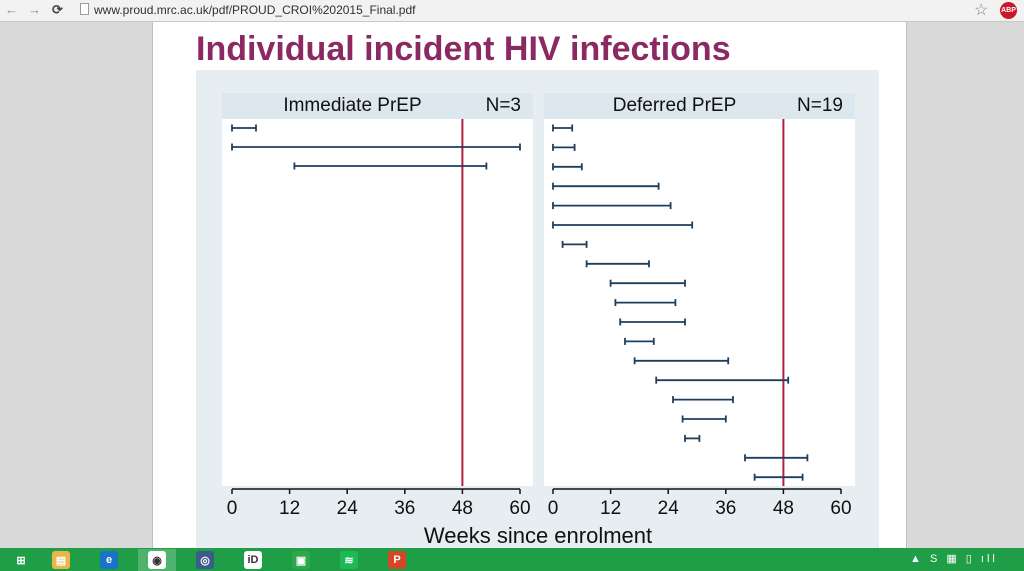  I want to click on panel-title: Immediate PrEP, so click(352, 105).